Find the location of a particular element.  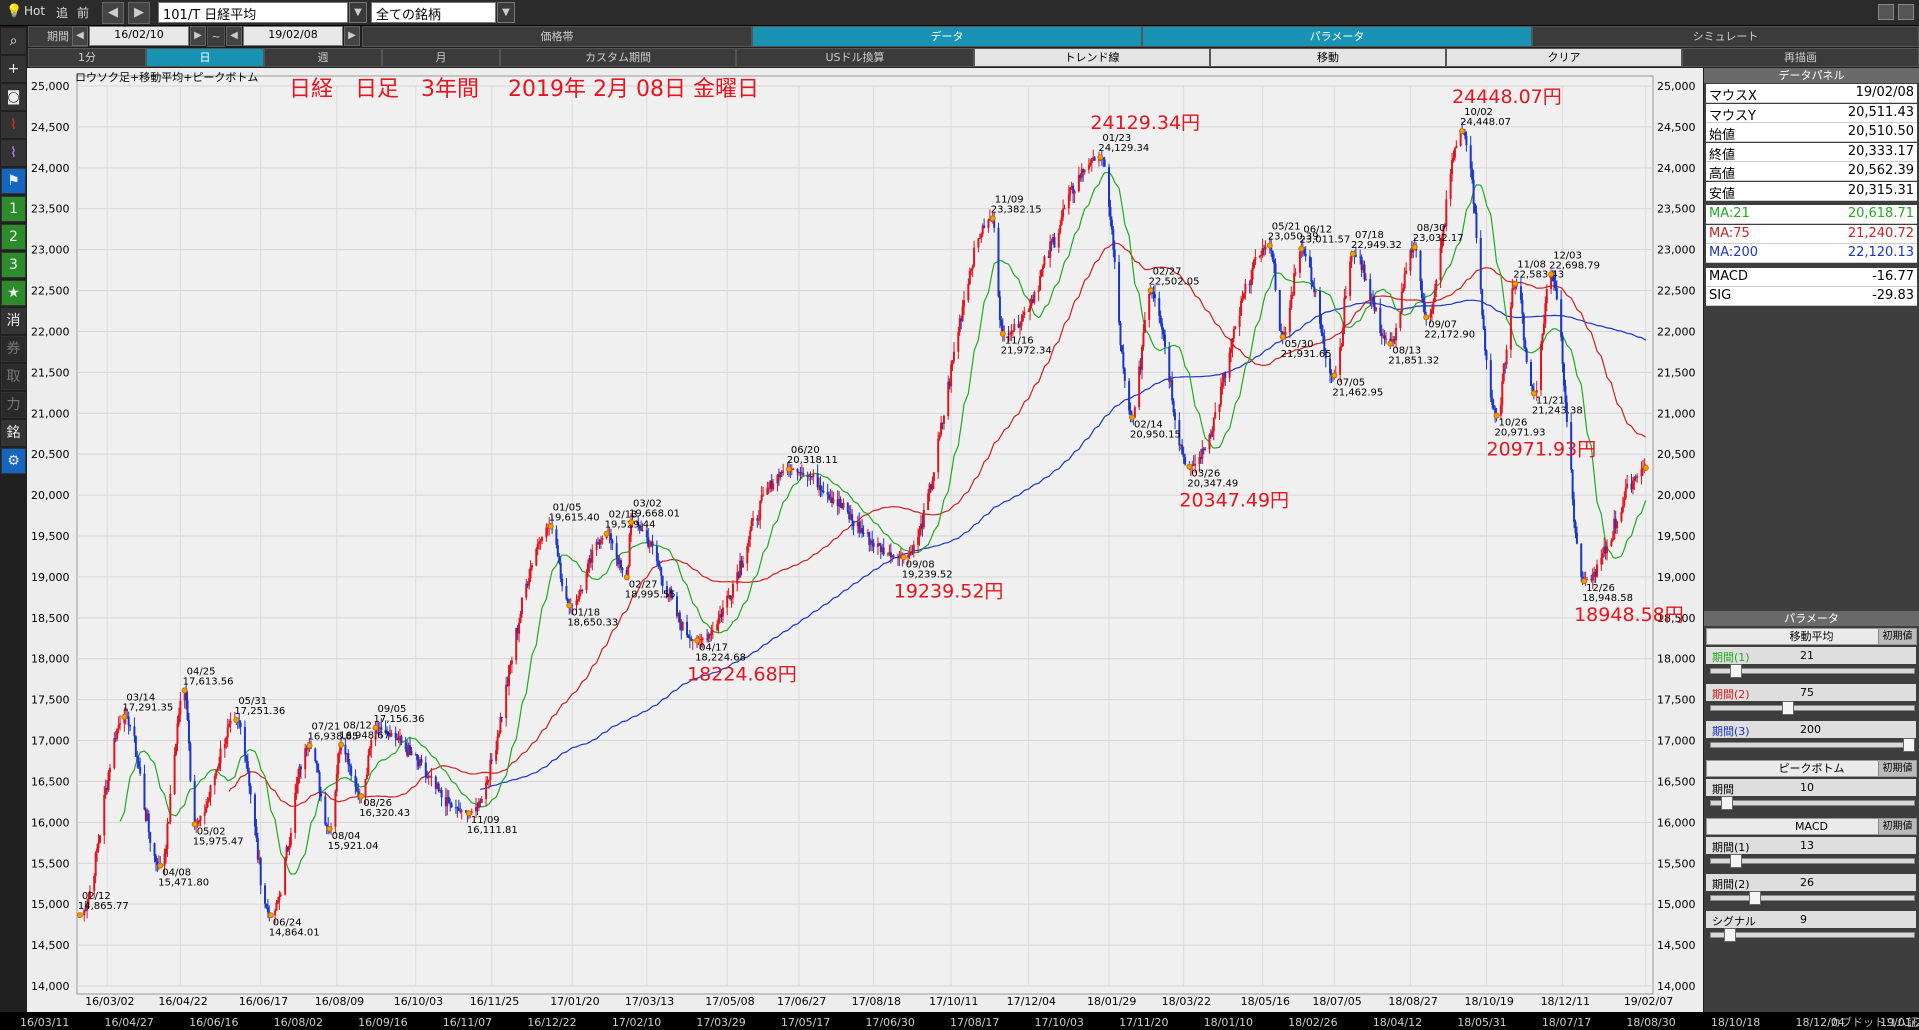

param-value: 200 is located at coordinates (1810, 729).